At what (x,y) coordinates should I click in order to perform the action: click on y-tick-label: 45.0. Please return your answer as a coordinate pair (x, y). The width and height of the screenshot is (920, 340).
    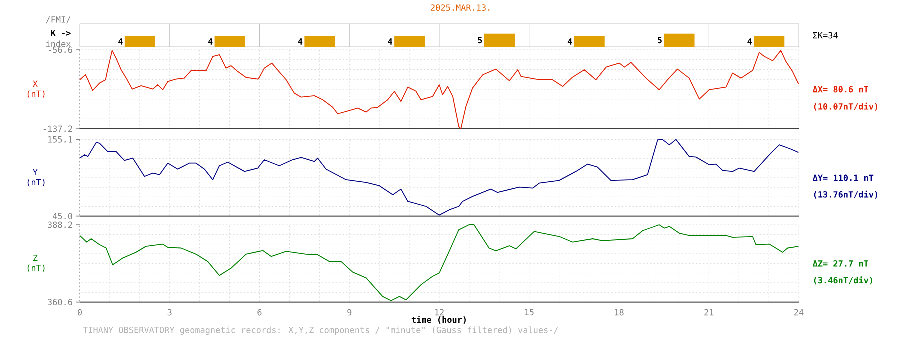
    Looking at the image, I should click on (62, 216).